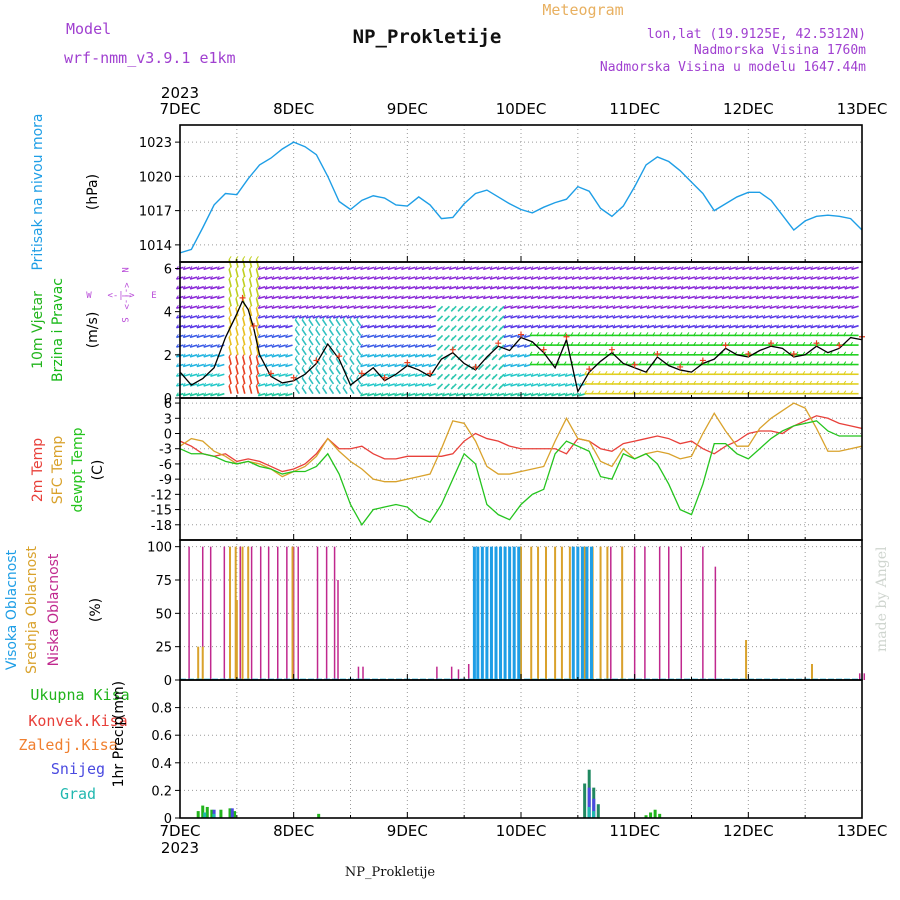  What do you see at coordinates (180, 93) in the screenshot?
I see `year-label-top: 2023` at bounding box center [180, 93].